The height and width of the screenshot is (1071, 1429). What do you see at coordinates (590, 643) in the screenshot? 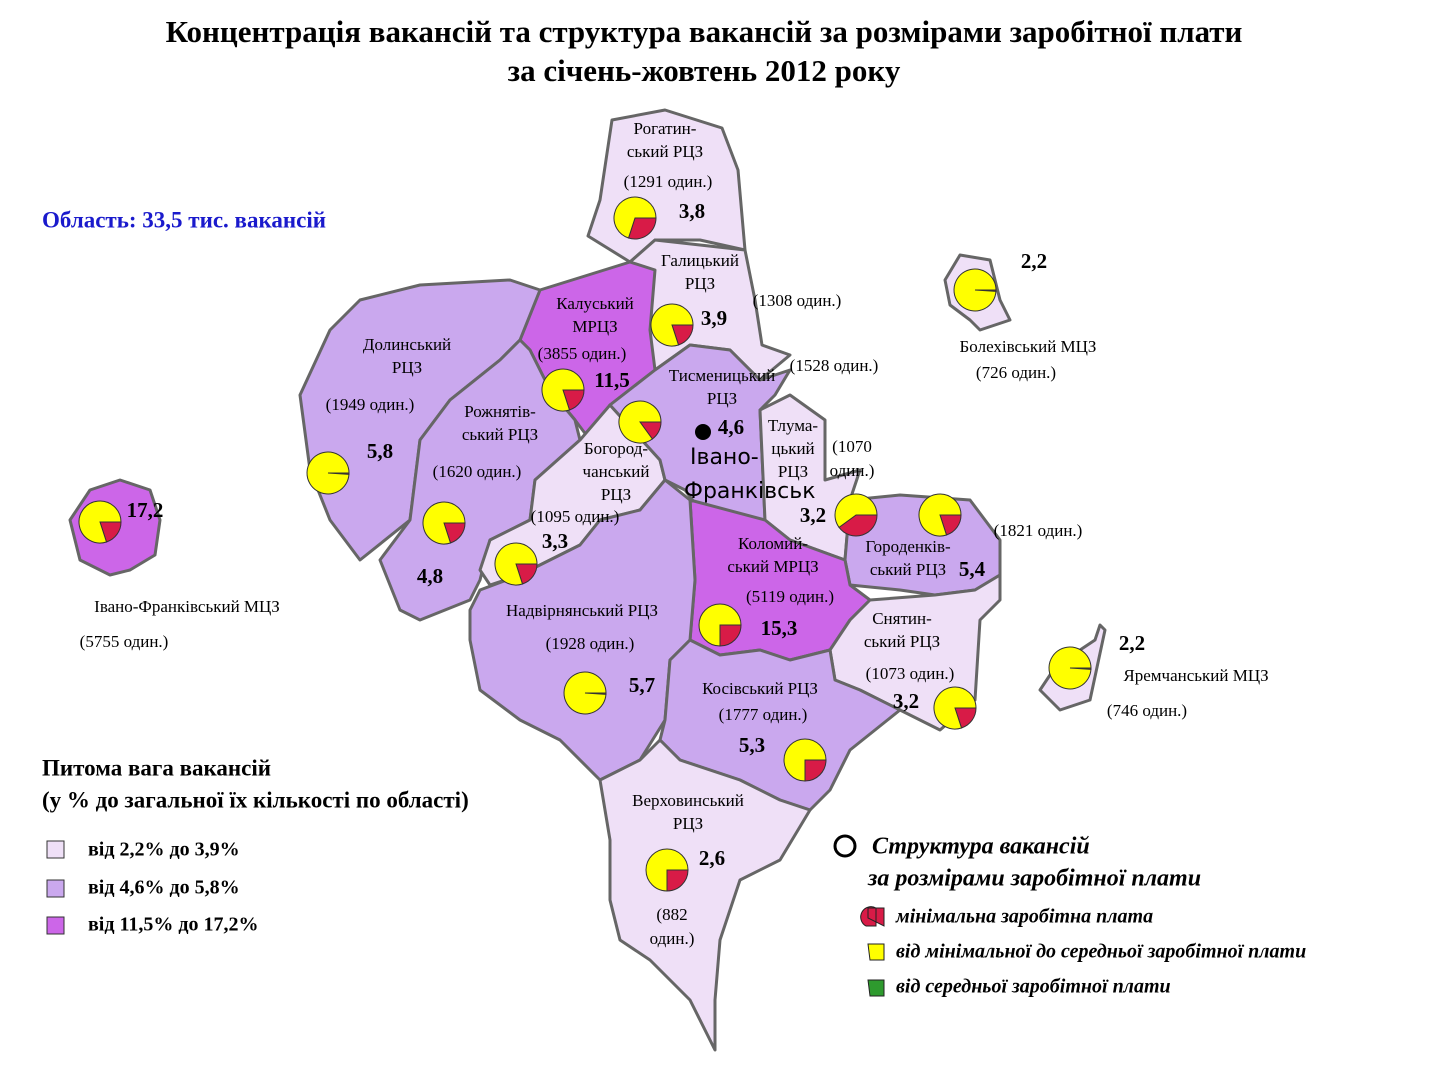
I see `vacancy-count: (1928 один.)` at bounding box center [590, 643].